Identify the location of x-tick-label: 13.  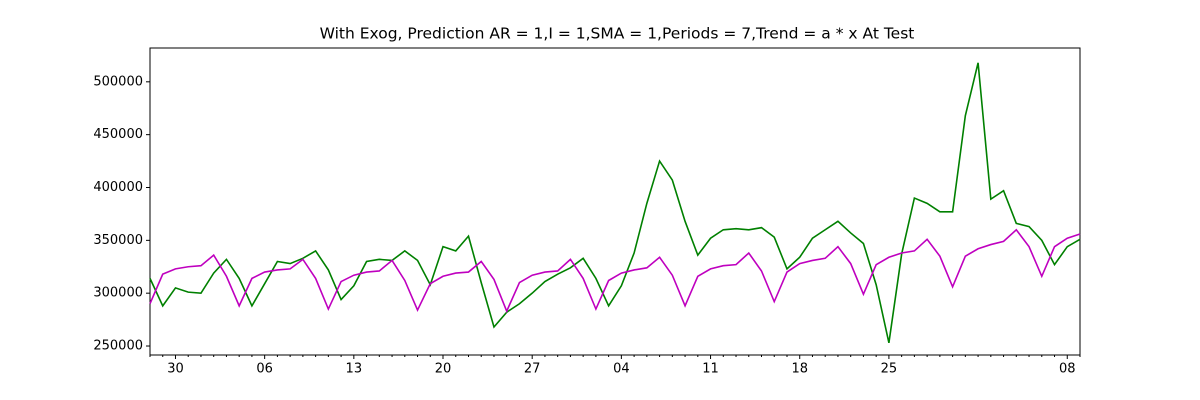
(354, 369).